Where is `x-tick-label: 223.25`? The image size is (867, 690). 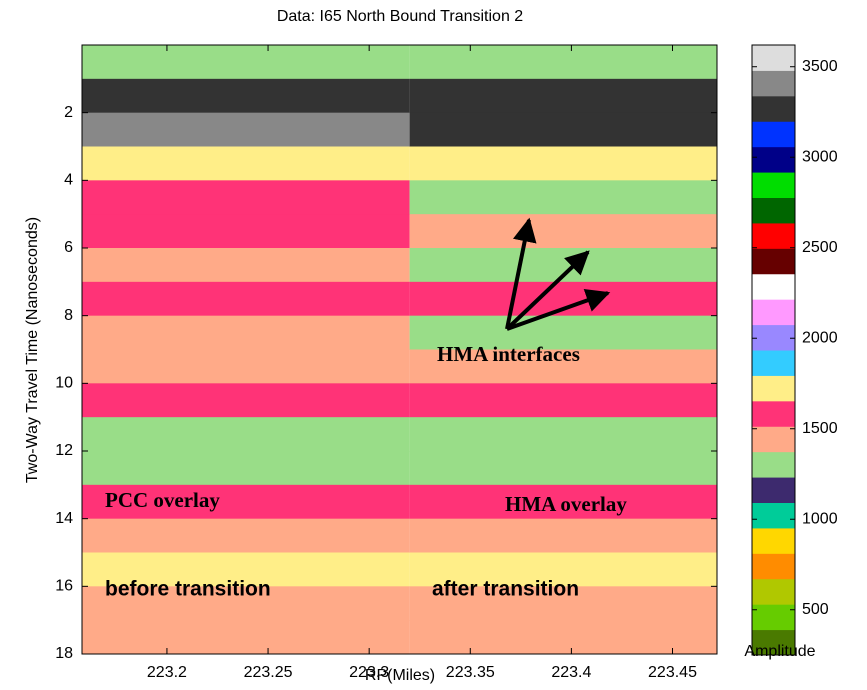 x-tick-label: 223.25 is located at coordinates (268, 672).